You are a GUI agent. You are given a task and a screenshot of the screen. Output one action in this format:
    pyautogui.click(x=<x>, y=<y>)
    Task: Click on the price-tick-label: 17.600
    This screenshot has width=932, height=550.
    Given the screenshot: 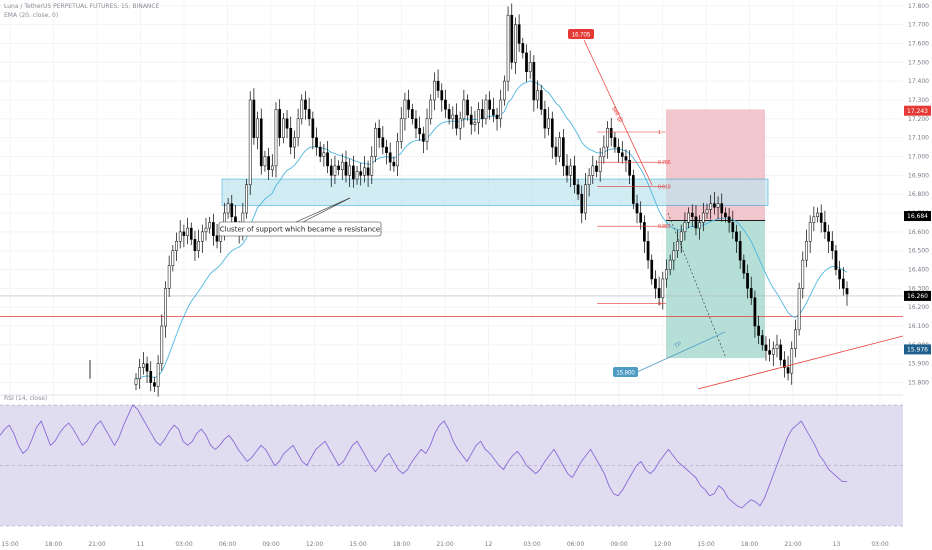 What is the action you would take?
    pyautogui.click(x=918, y=43)
    